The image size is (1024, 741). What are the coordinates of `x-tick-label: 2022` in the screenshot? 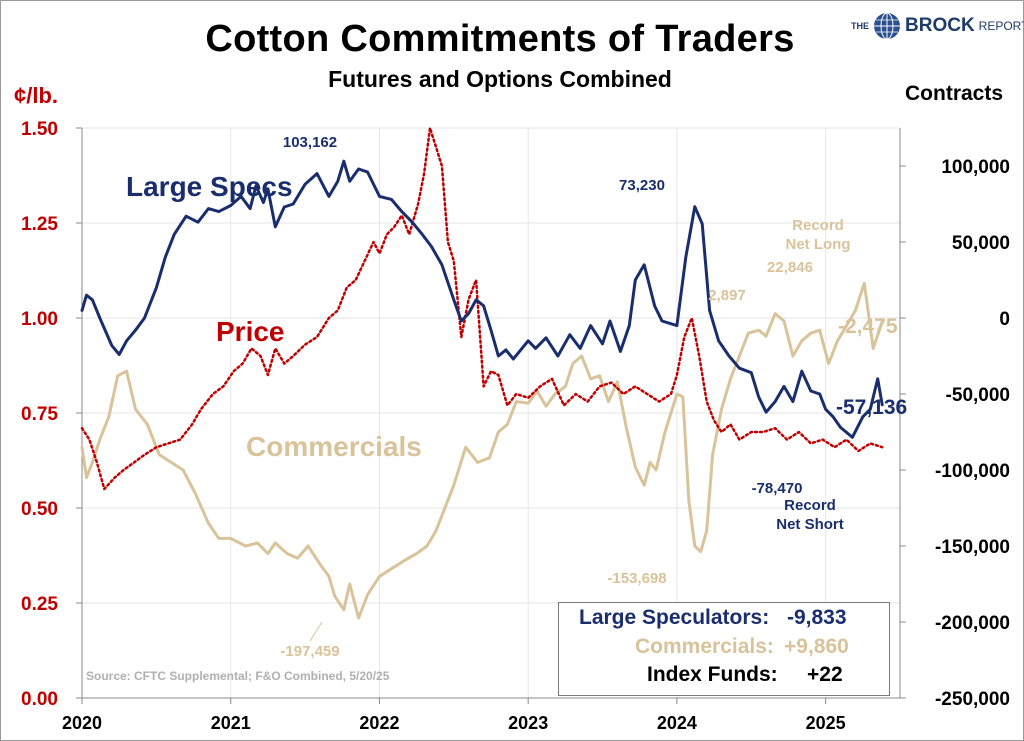 It's located at (379, 723).